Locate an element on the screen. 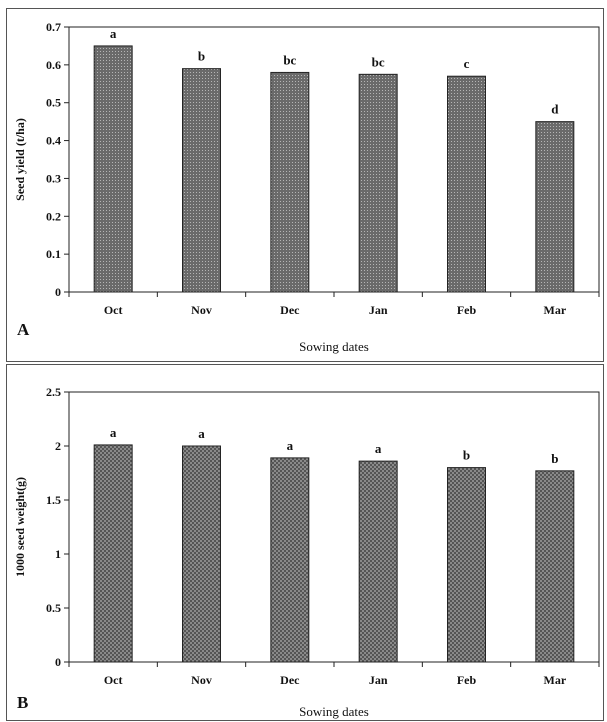  y-axis-title: 1000 seed weight(g) is located at coordinates (20, 527).